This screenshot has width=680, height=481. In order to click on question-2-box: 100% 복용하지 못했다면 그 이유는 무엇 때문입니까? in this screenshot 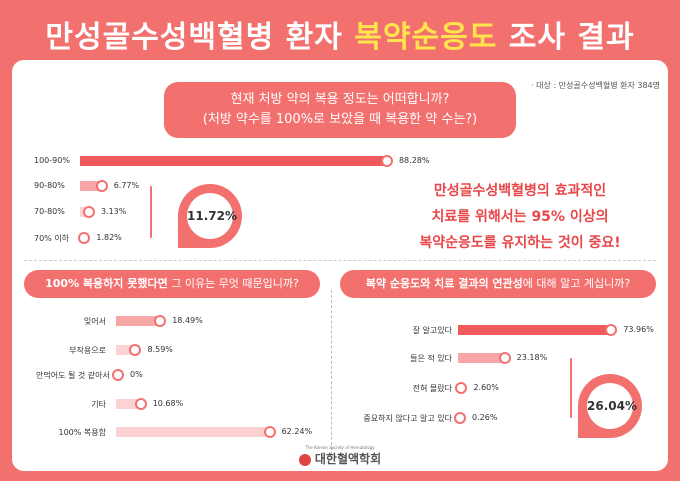, I will do `click(172, 284)`.